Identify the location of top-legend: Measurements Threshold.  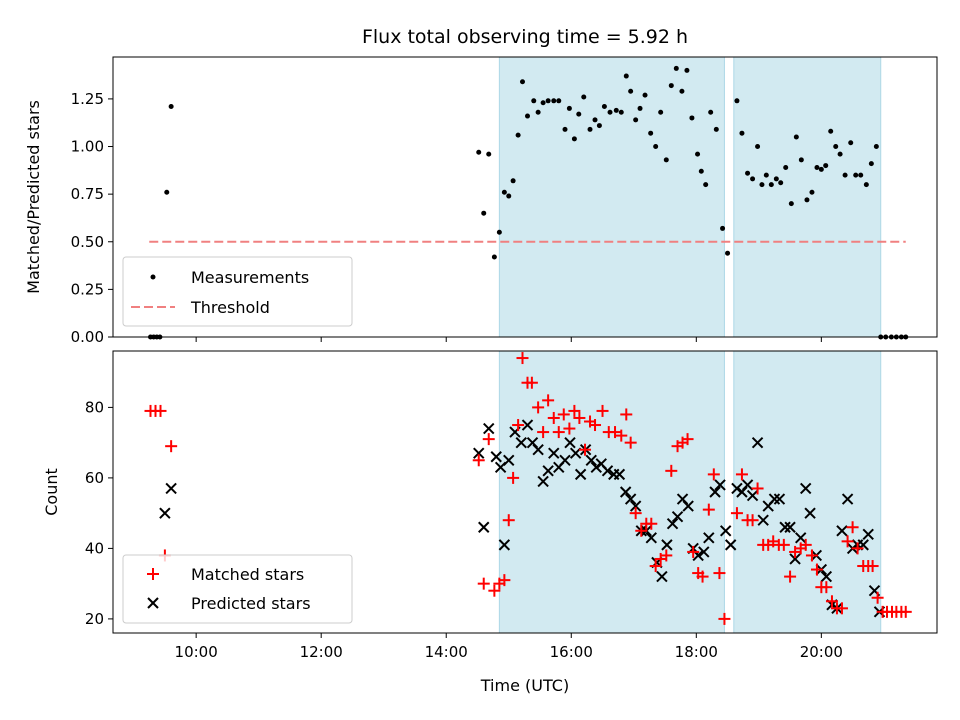
(237, 291).